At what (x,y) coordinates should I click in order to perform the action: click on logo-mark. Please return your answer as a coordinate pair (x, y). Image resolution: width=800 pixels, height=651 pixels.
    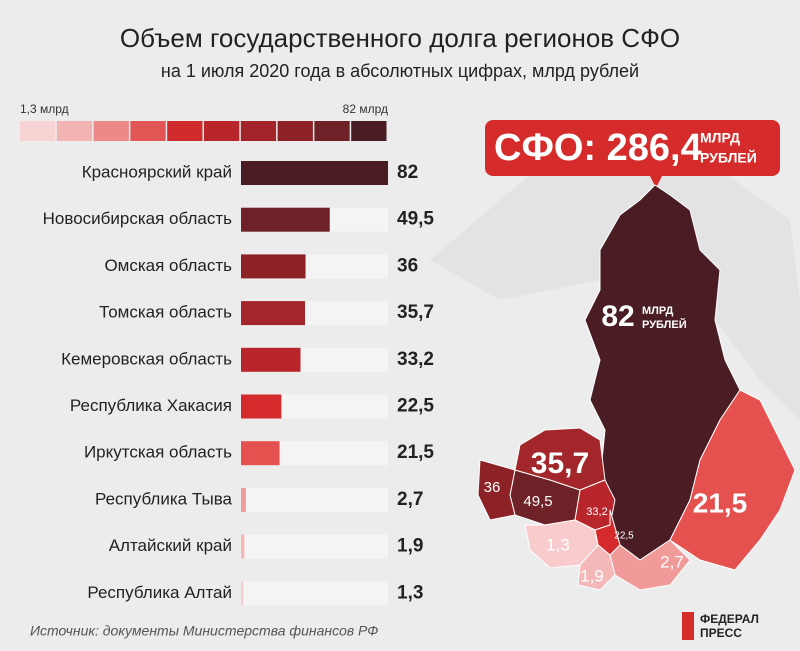
    Looking at the image, I should click on (688, 626).